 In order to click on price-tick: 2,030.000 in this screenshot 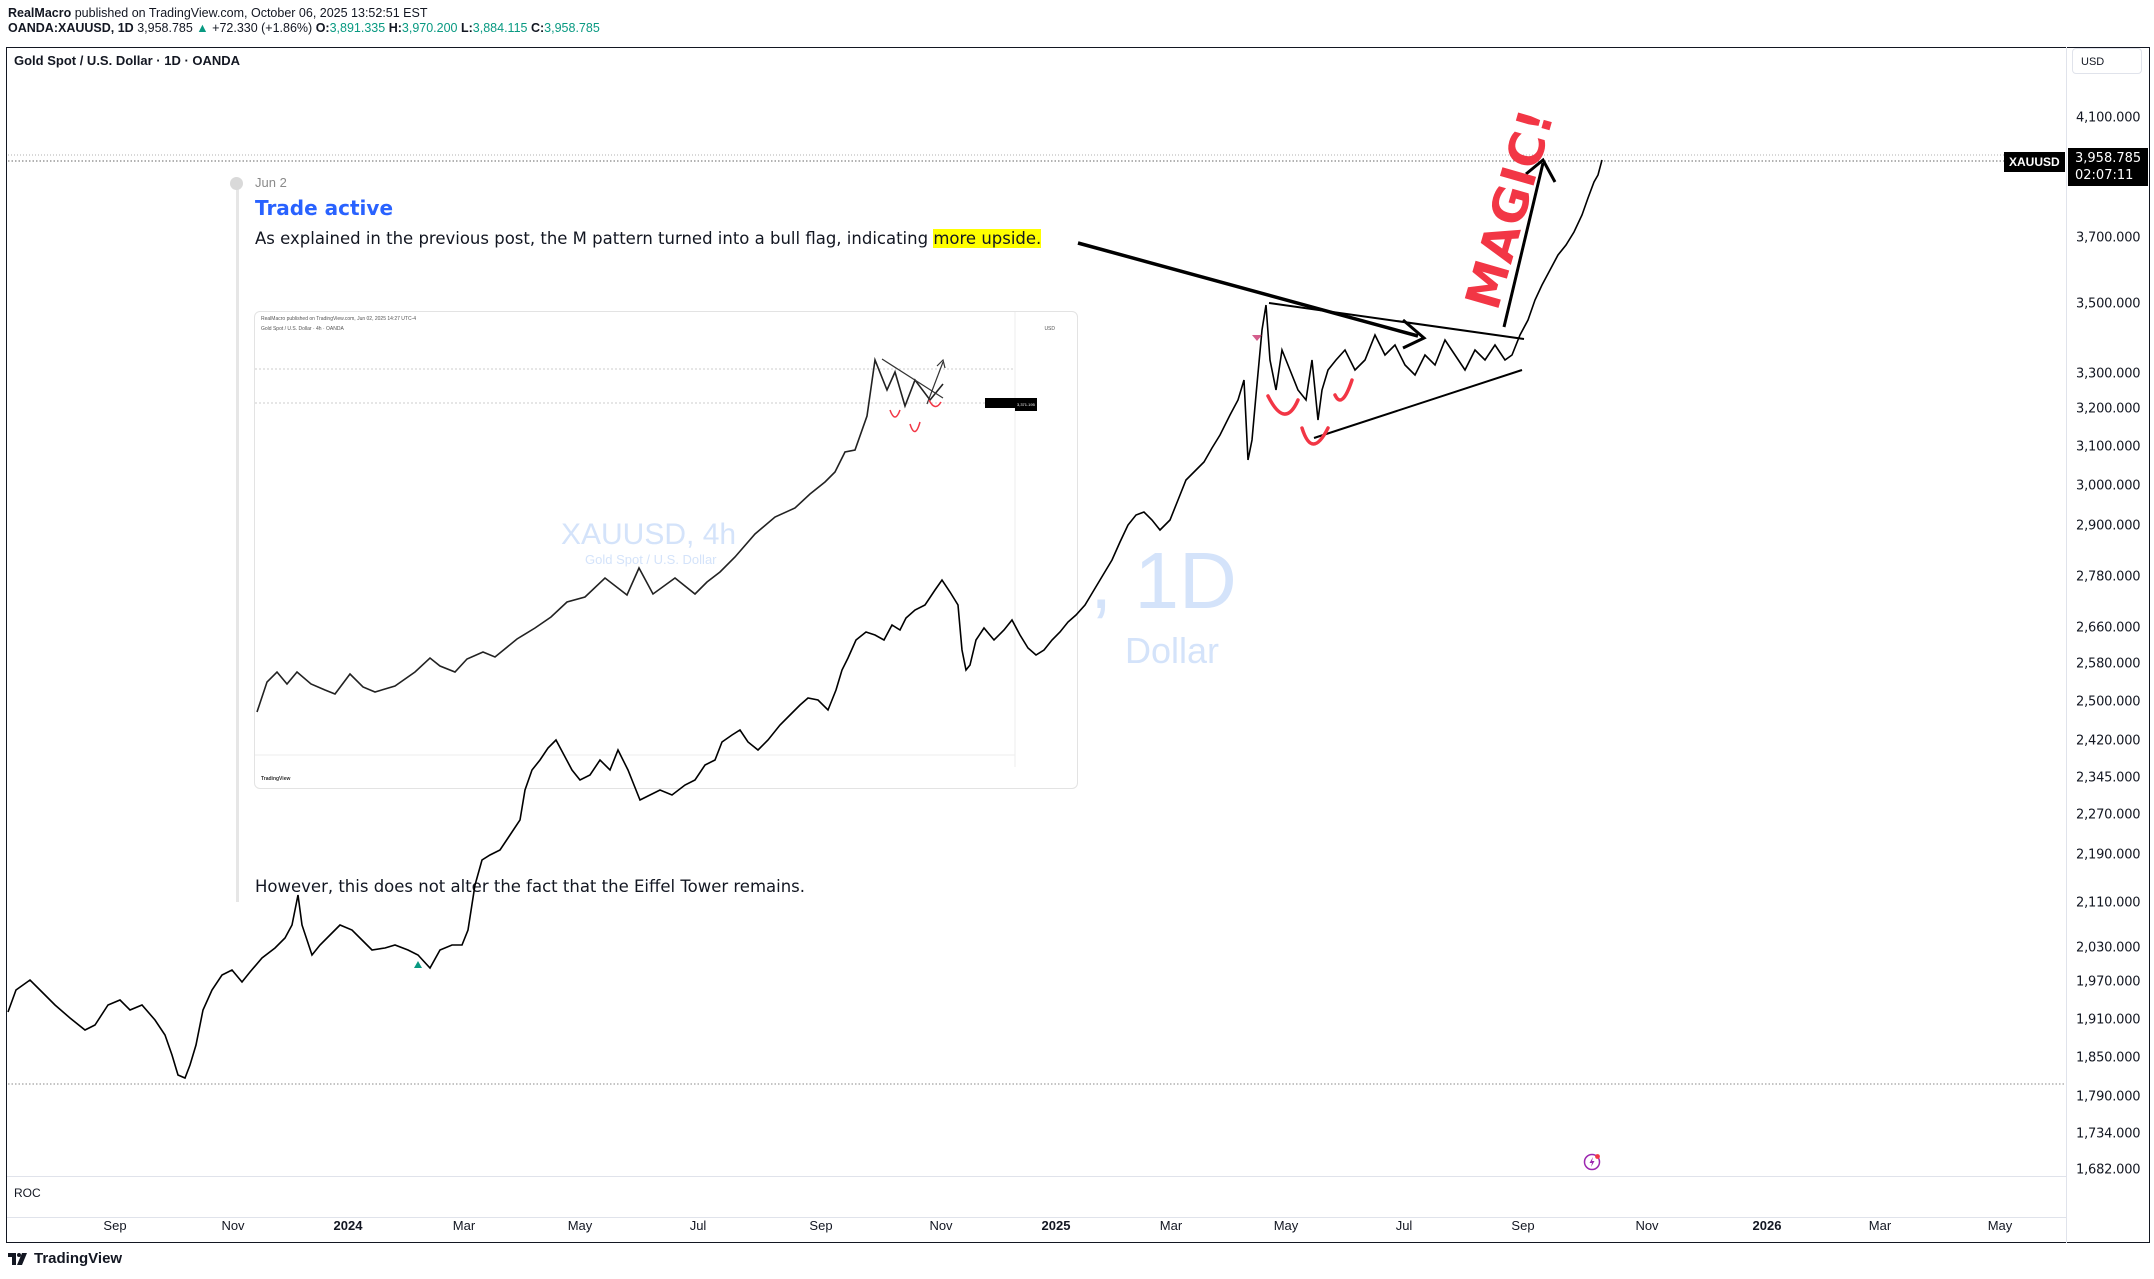, I will do `click(2108, 948)`.